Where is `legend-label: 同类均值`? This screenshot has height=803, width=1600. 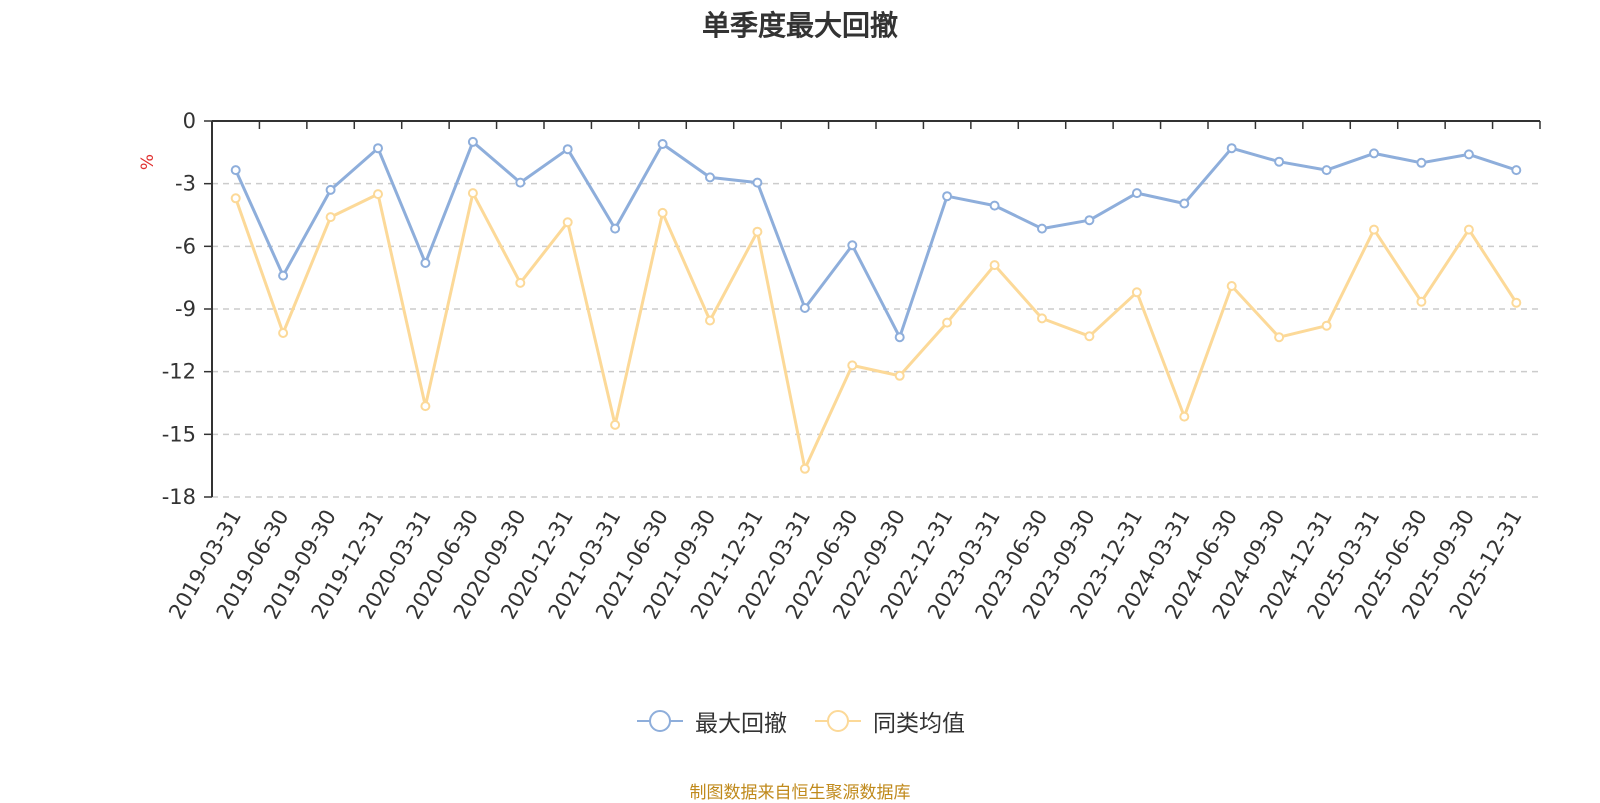
legend-label: 同类均值 is located at coordinates (919, 724).